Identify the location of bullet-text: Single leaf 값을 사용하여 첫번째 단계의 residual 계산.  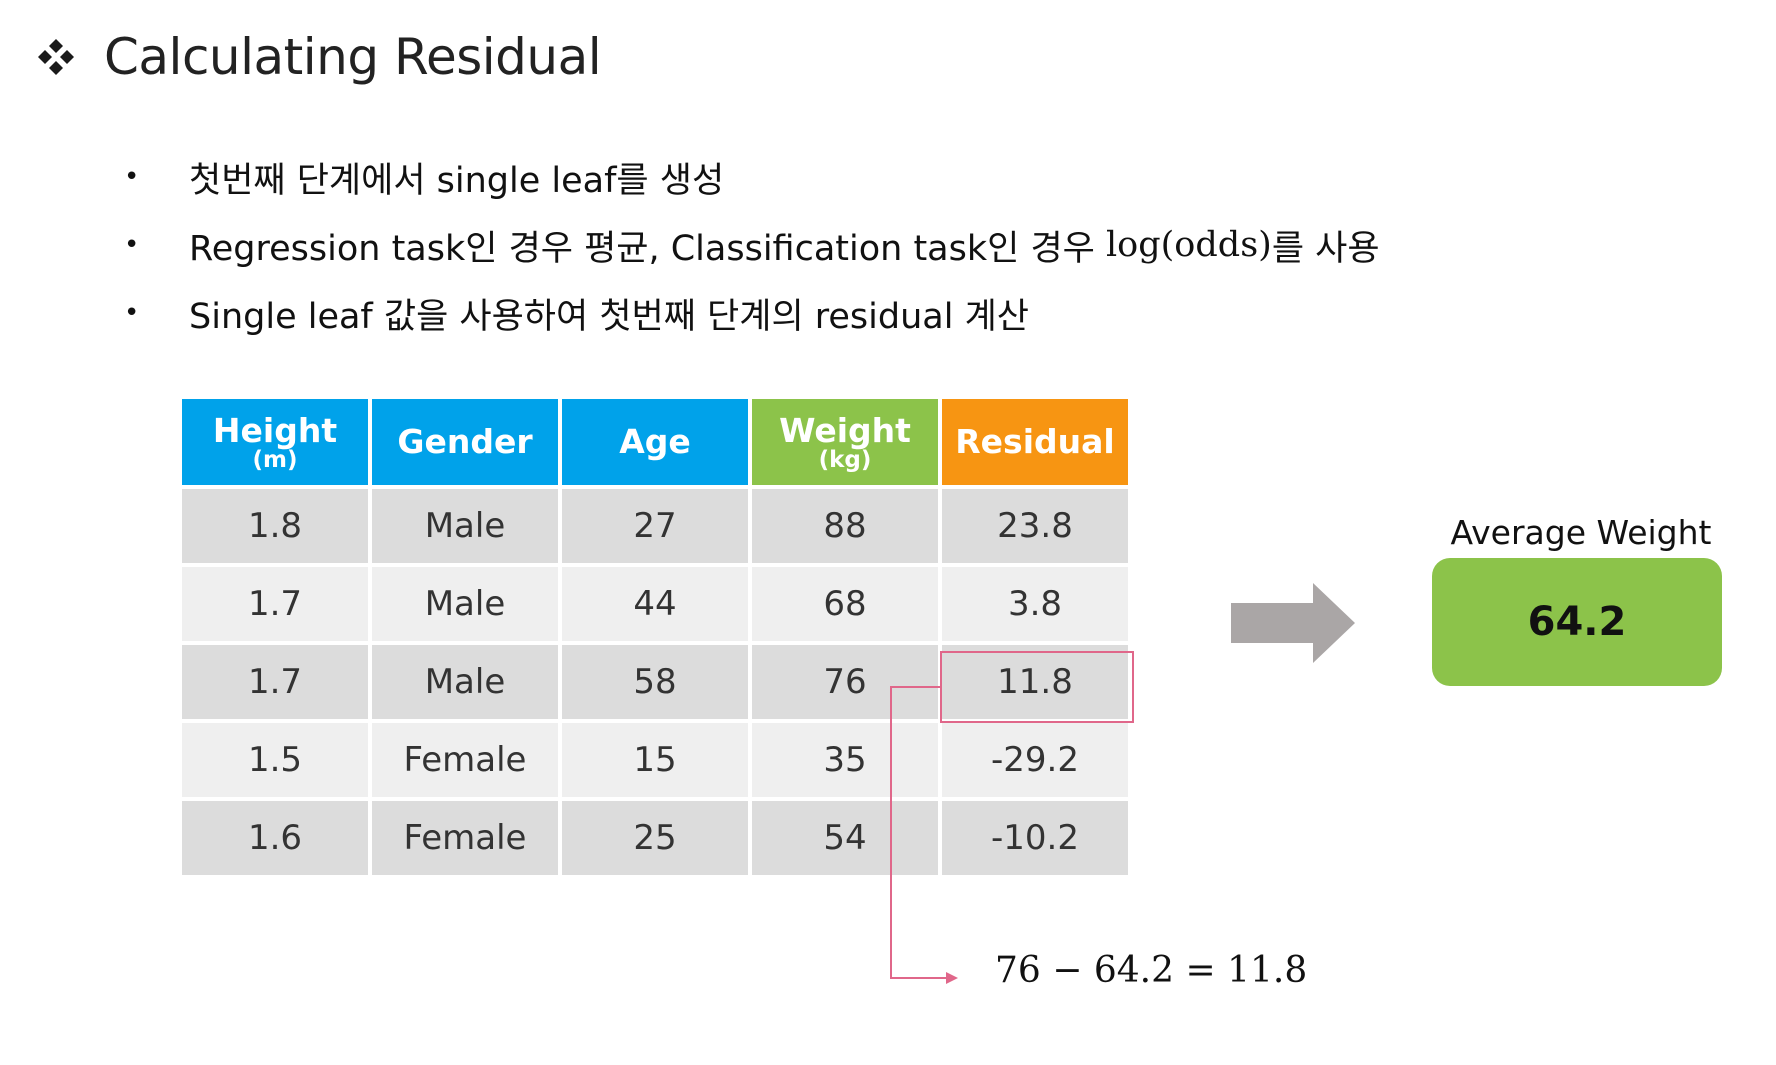
(609, 316).